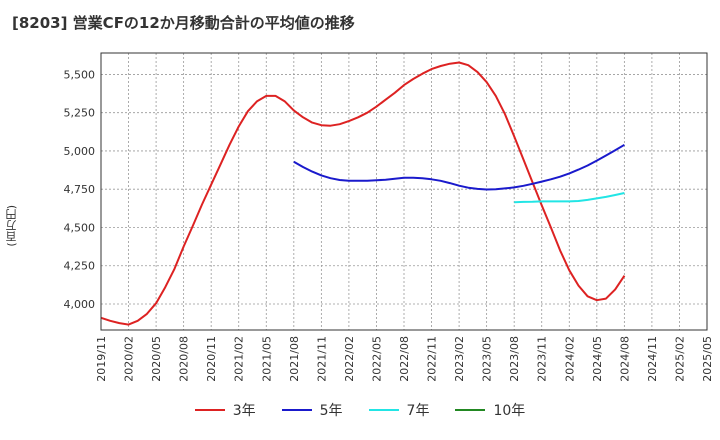  What do you see at coordinates (487, 359) in the screenshot?
I see `x-tick-label: 2023/05` at bounding box center [487, 359].